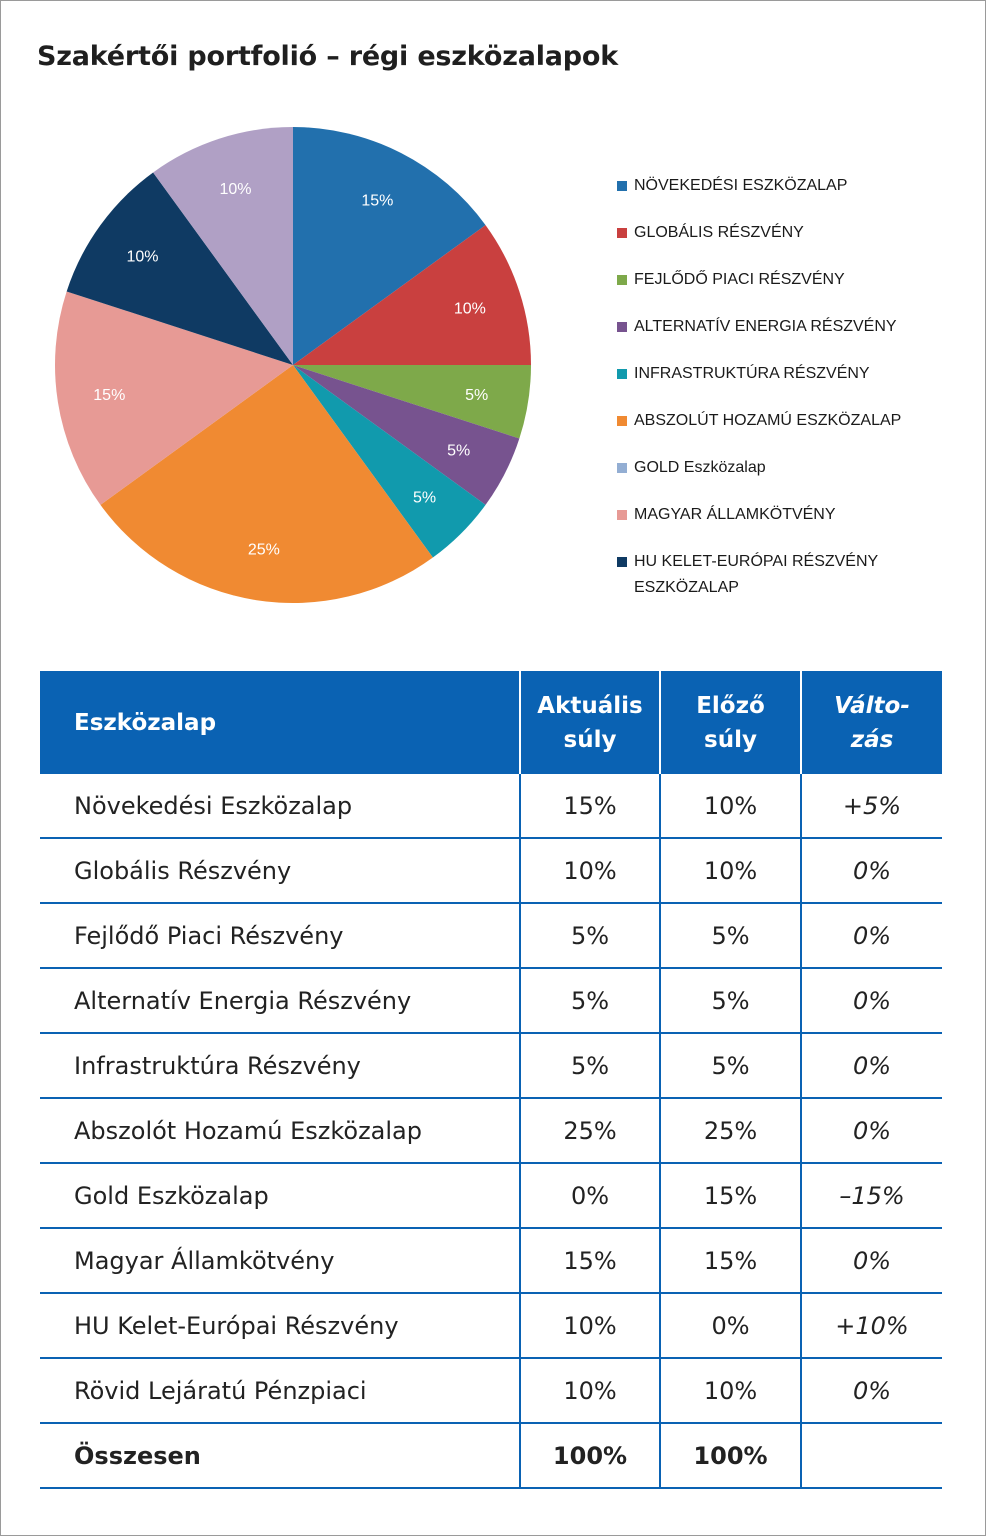  I want to click on total-change, so click(871, 1456).